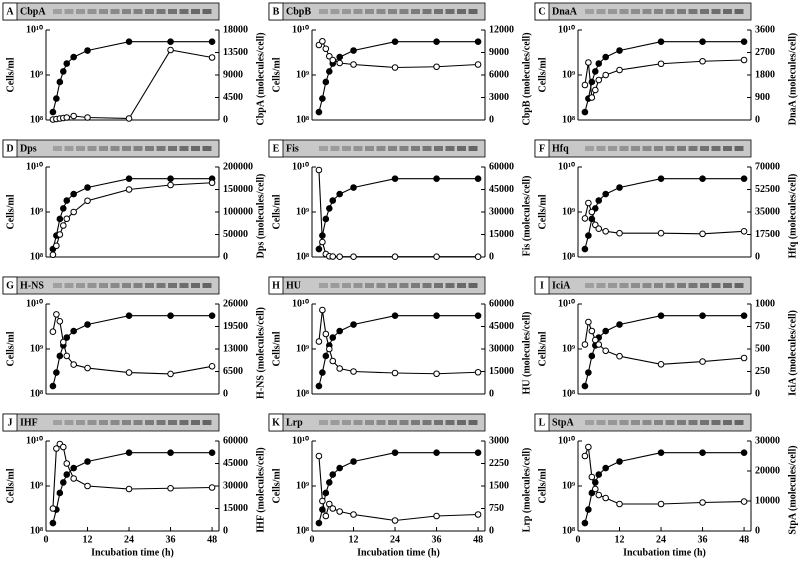 This screenshot has height=572, width=800. What do you see at coordinates (276, 148) in the screenshot?
I see `panel-label: E` at bounding box center [276, 148].